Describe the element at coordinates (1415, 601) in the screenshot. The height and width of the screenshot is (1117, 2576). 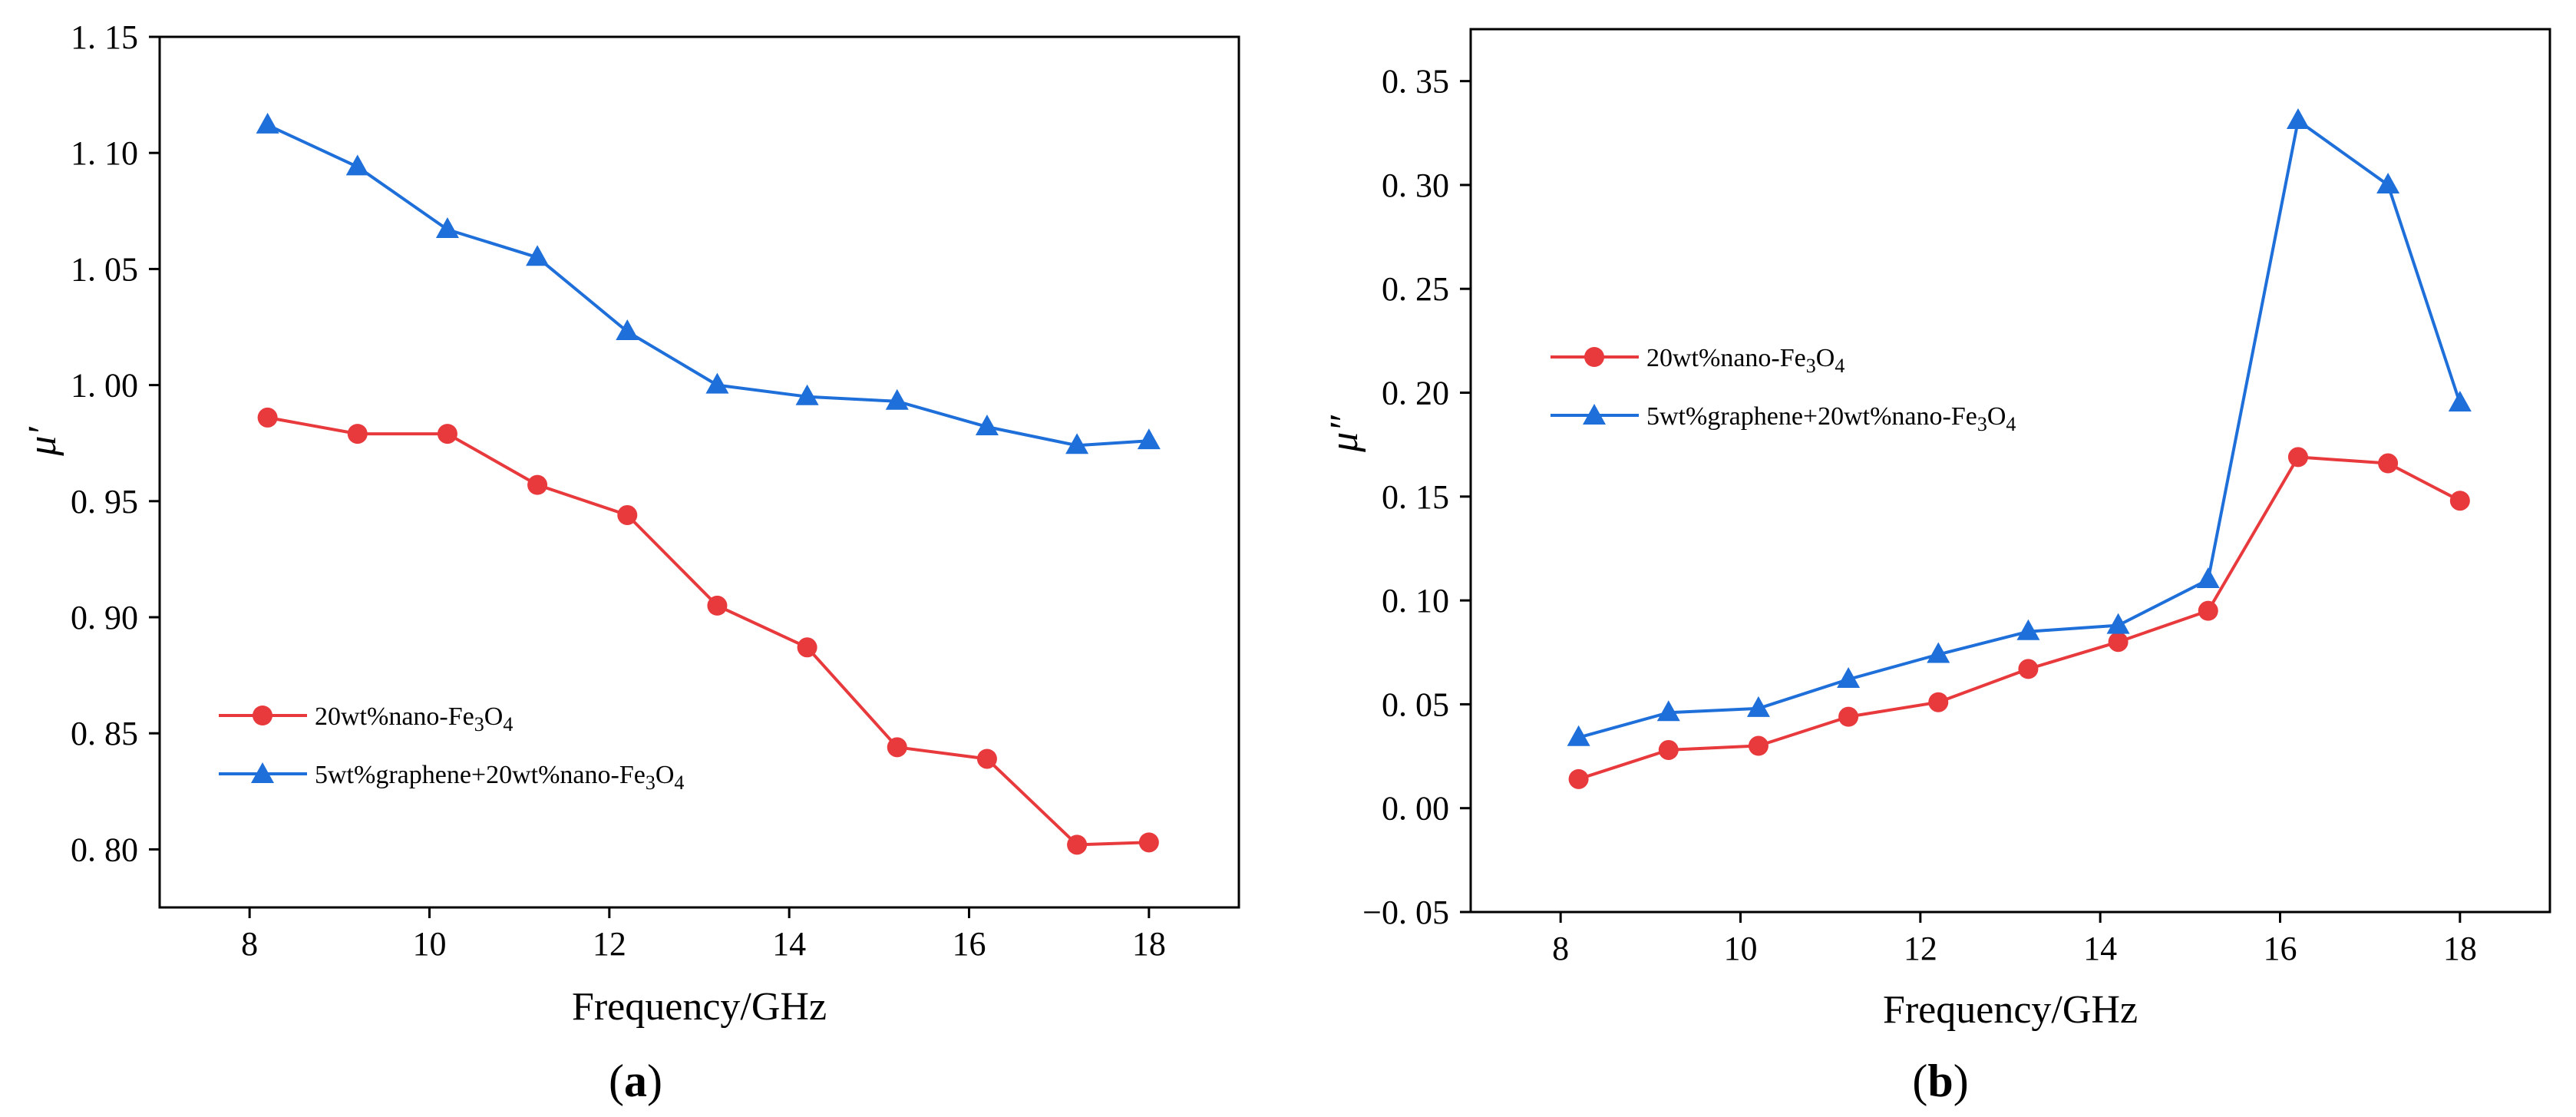
I see `panel-b-y-tick-label: 0. 10` at that location.